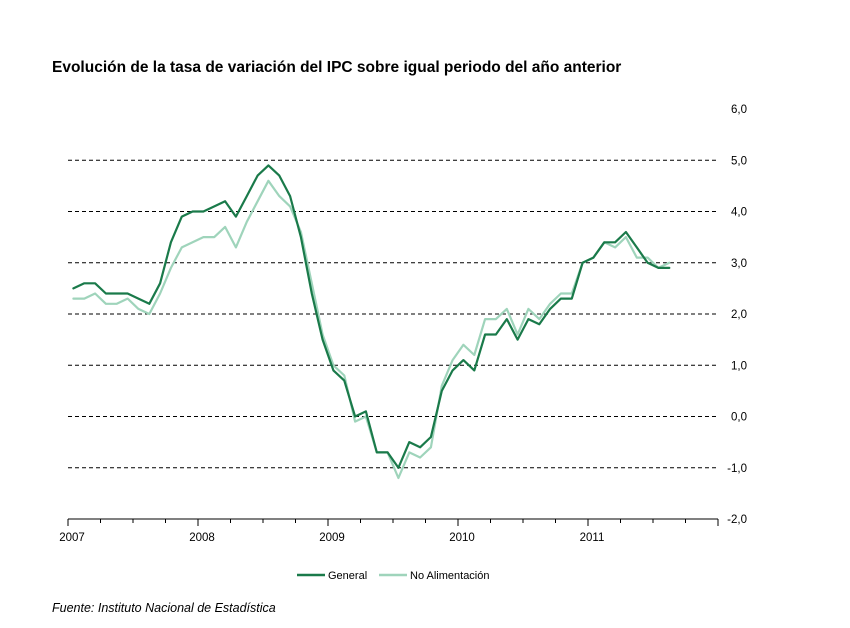 This screenshot has height=628, width=850. I want to click on x-tick-label: 2009, so click(332, 538).